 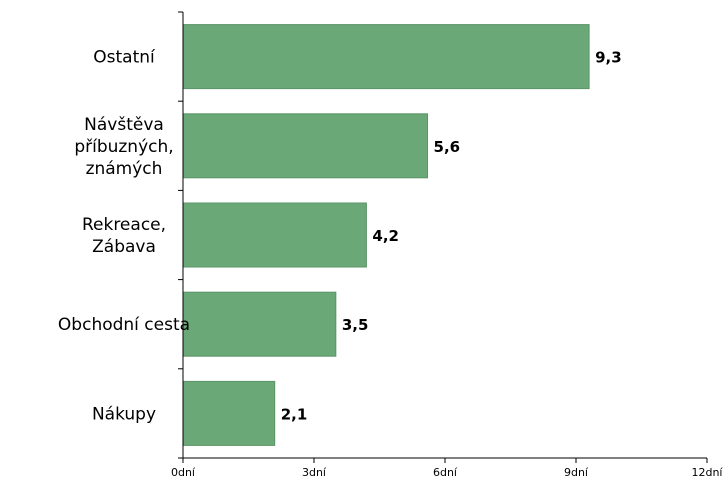 I want to click on value-label-2: 4,2, so click(x=385, y=236).